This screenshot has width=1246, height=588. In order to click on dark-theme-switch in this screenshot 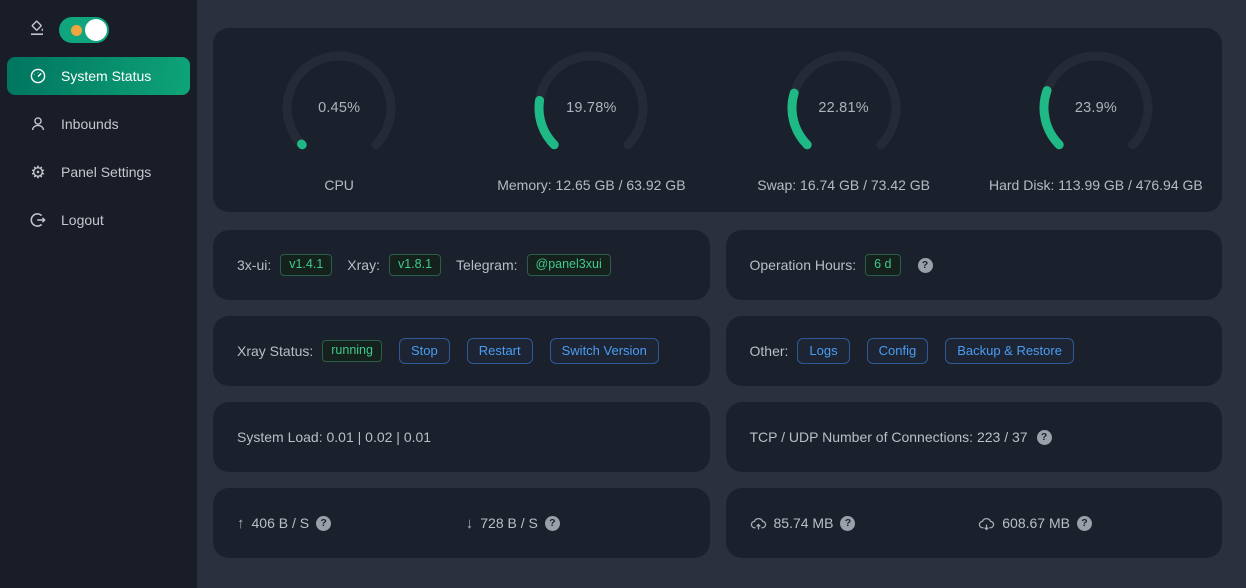, I will do `click(84, 30)`.